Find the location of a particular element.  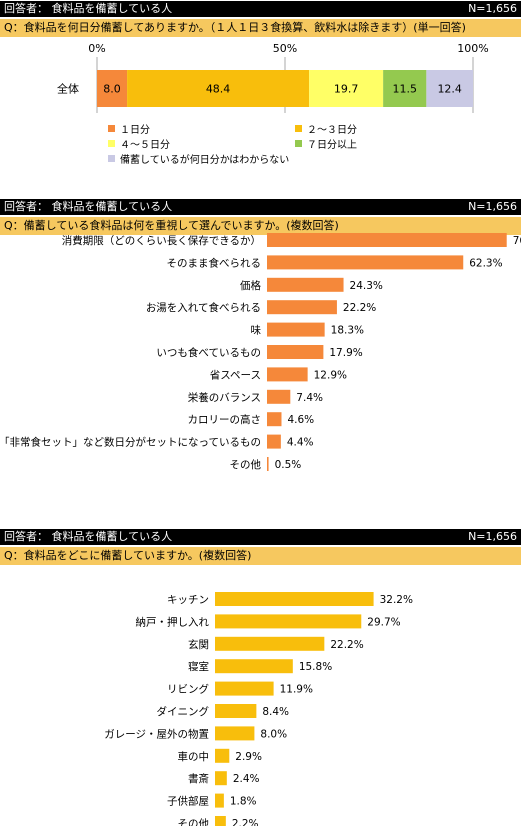

bar-value-label: 62.3% is located at coordinates (485, 263).